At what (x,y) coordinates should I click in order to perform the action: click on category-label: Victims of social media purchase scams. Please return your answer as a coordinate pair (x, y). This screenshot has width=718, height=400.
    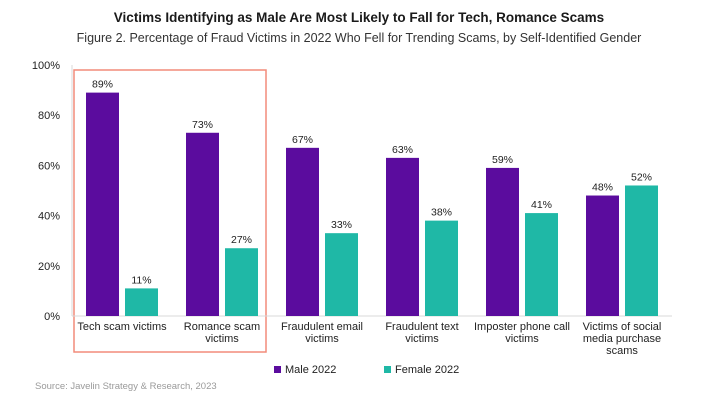
    Looking at the image, I should click on (622, 339).